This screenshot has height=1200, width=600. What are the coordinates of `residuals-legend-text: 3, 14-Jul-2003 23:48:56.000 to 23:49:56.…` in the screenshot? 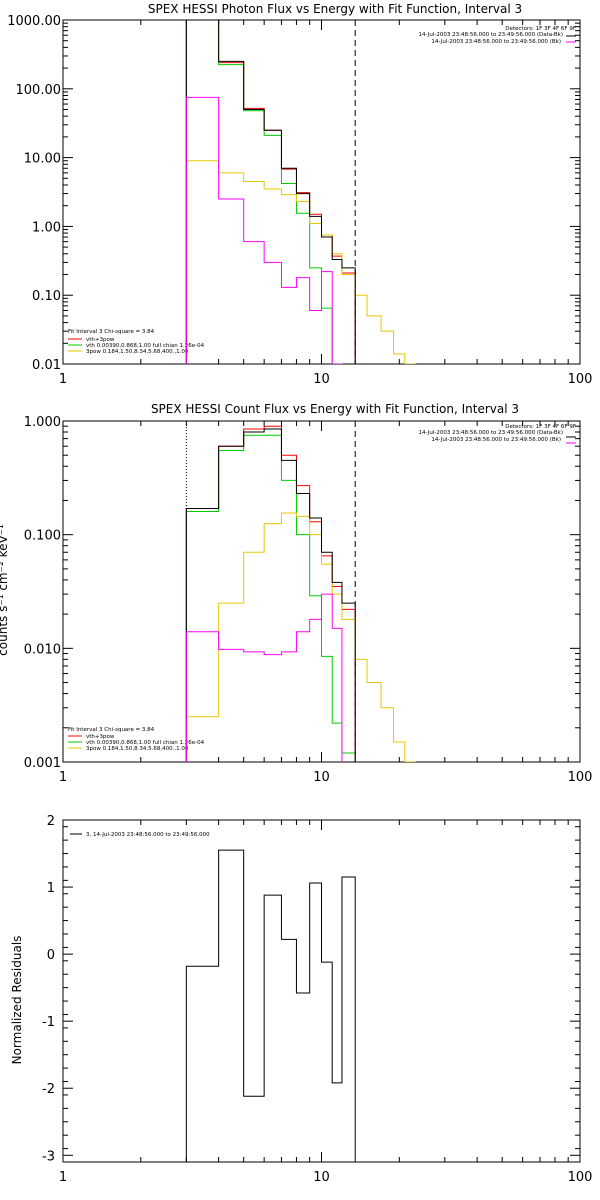 It's located at (148, 835).